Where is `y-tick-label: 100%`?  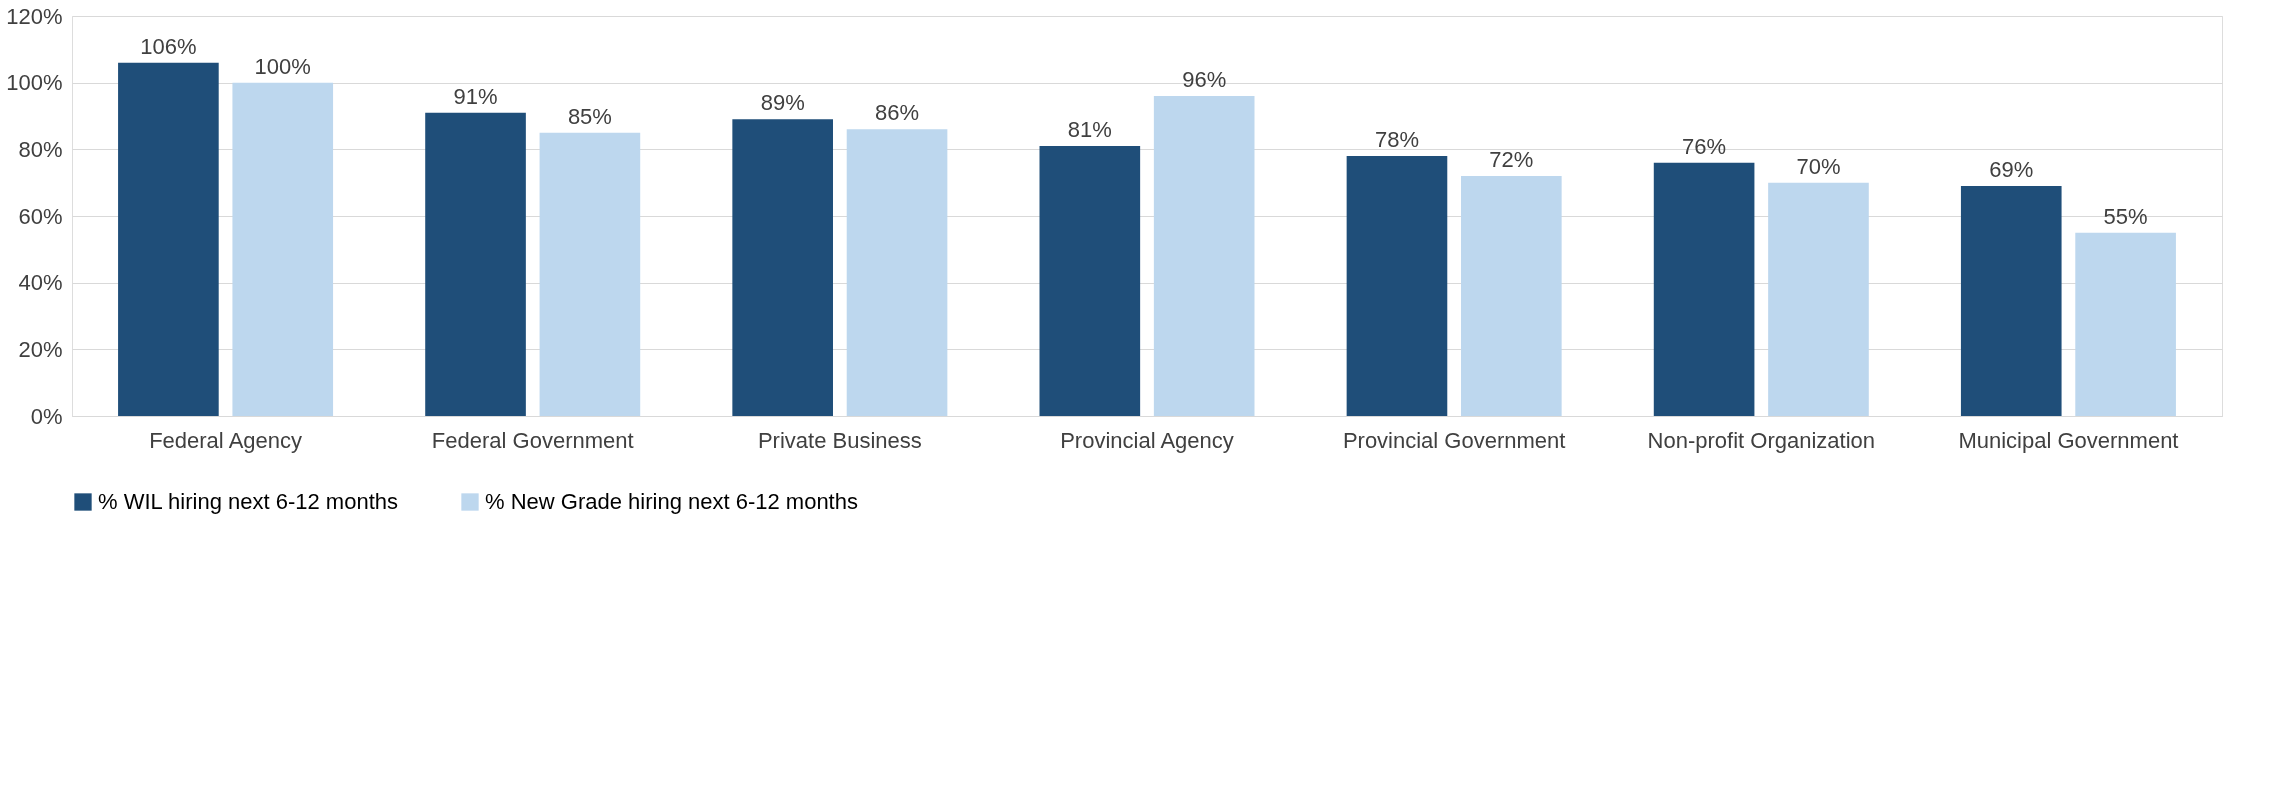 y-tick-label: 100% is located at coordinates (34, 83).